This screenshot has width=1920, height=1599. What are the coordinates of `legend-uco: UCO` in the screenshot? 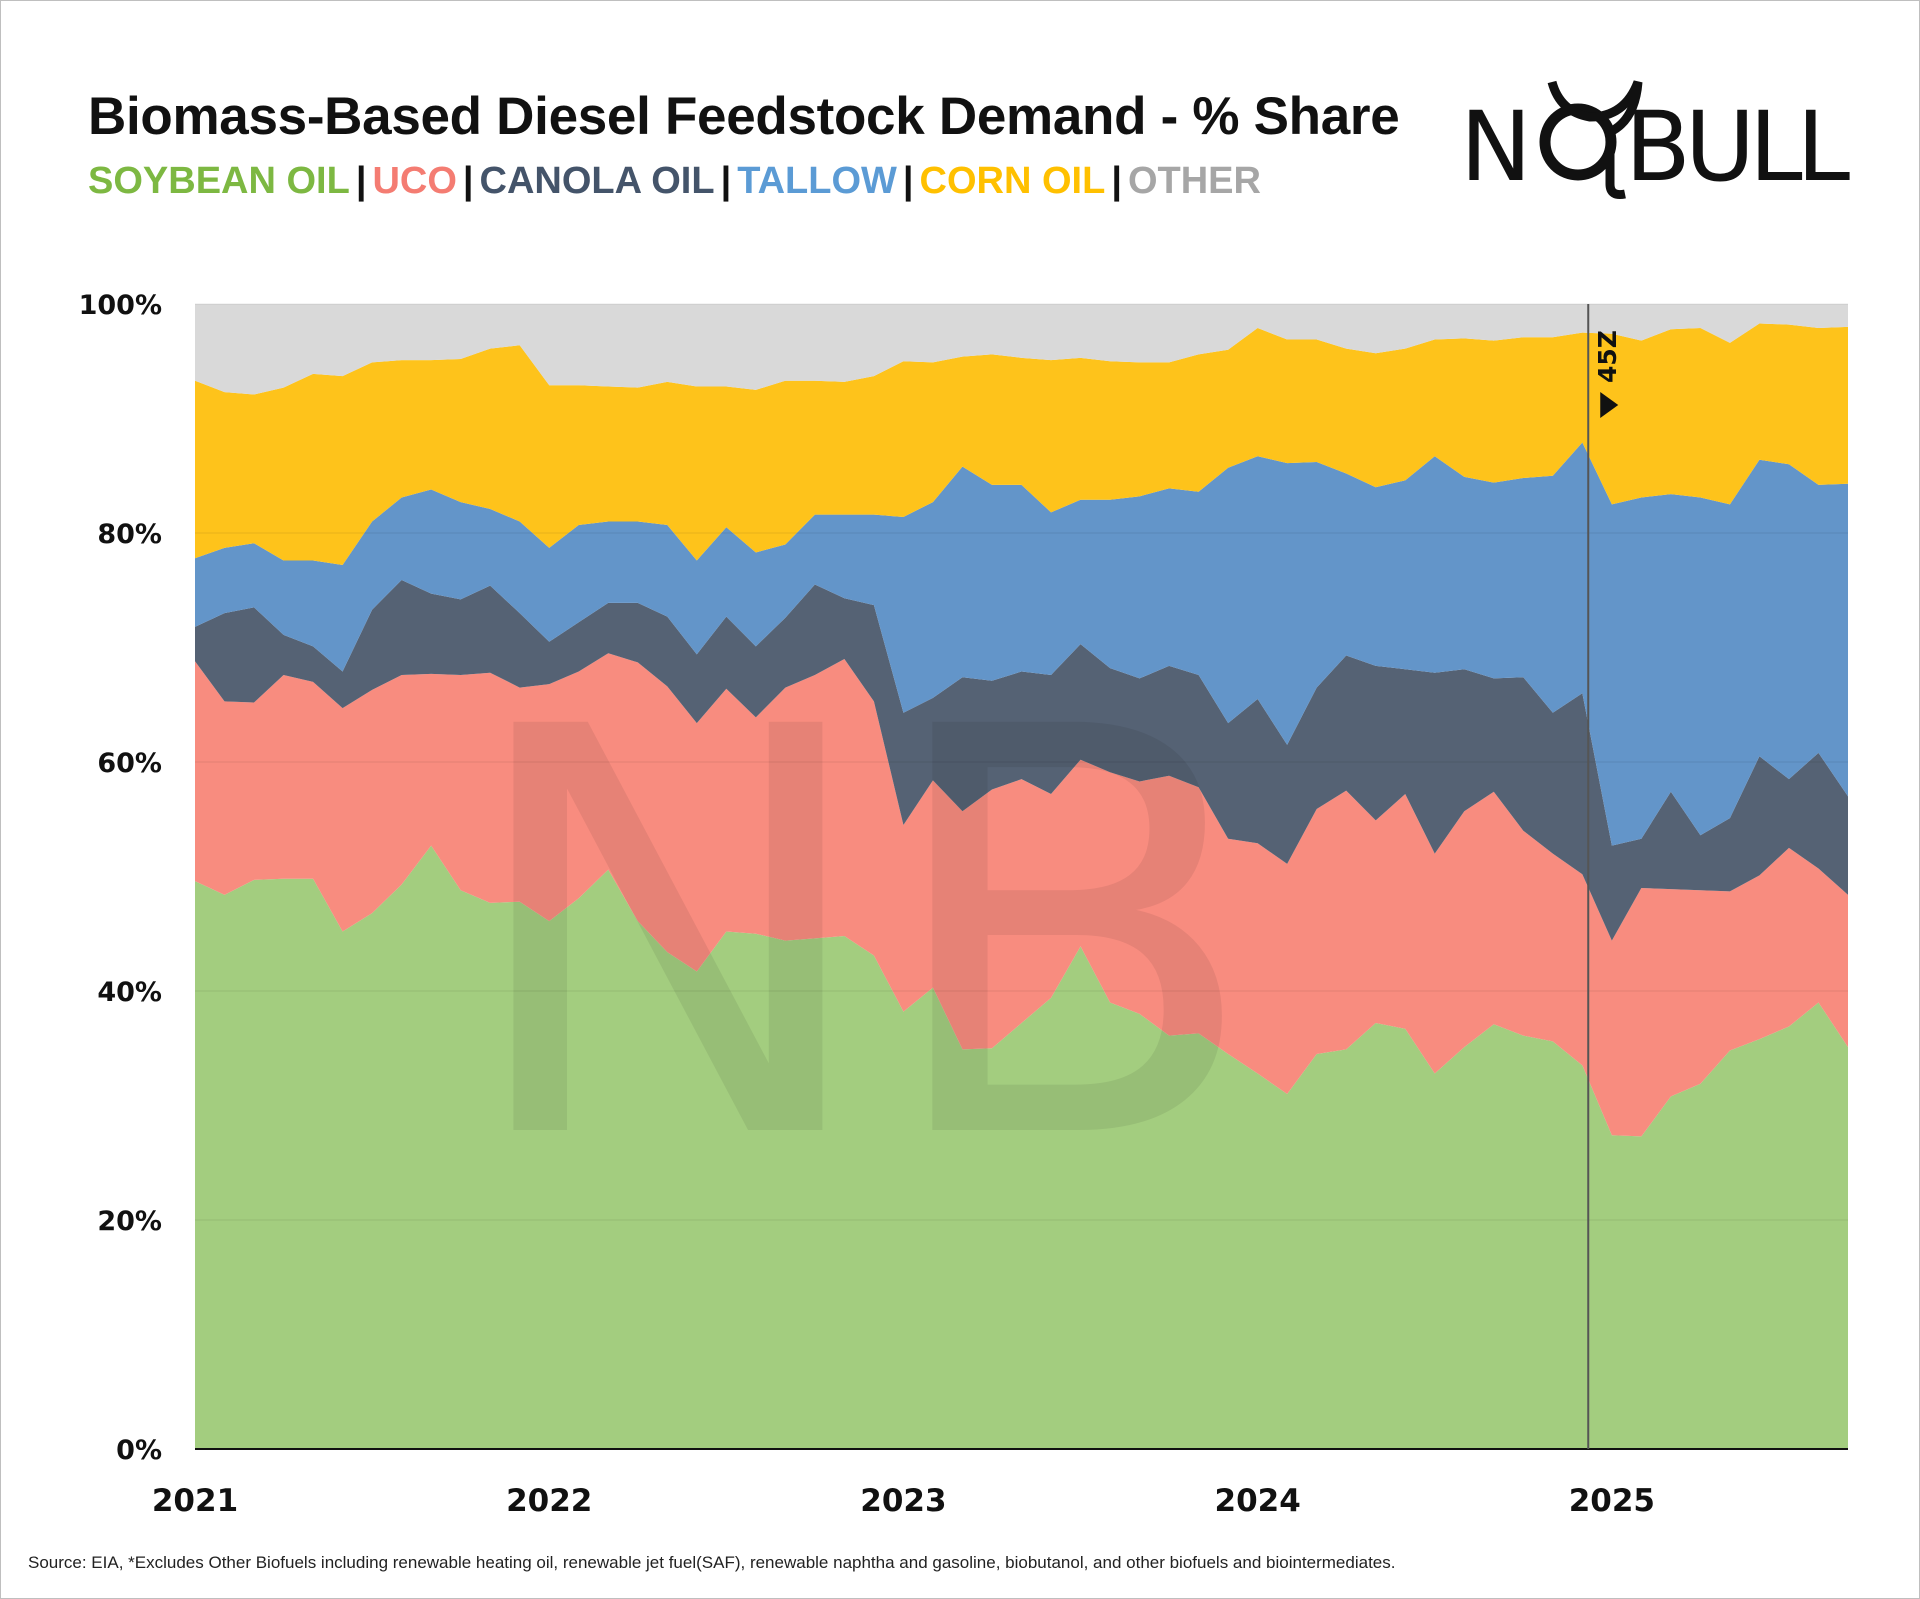 It's located at (414, 181).